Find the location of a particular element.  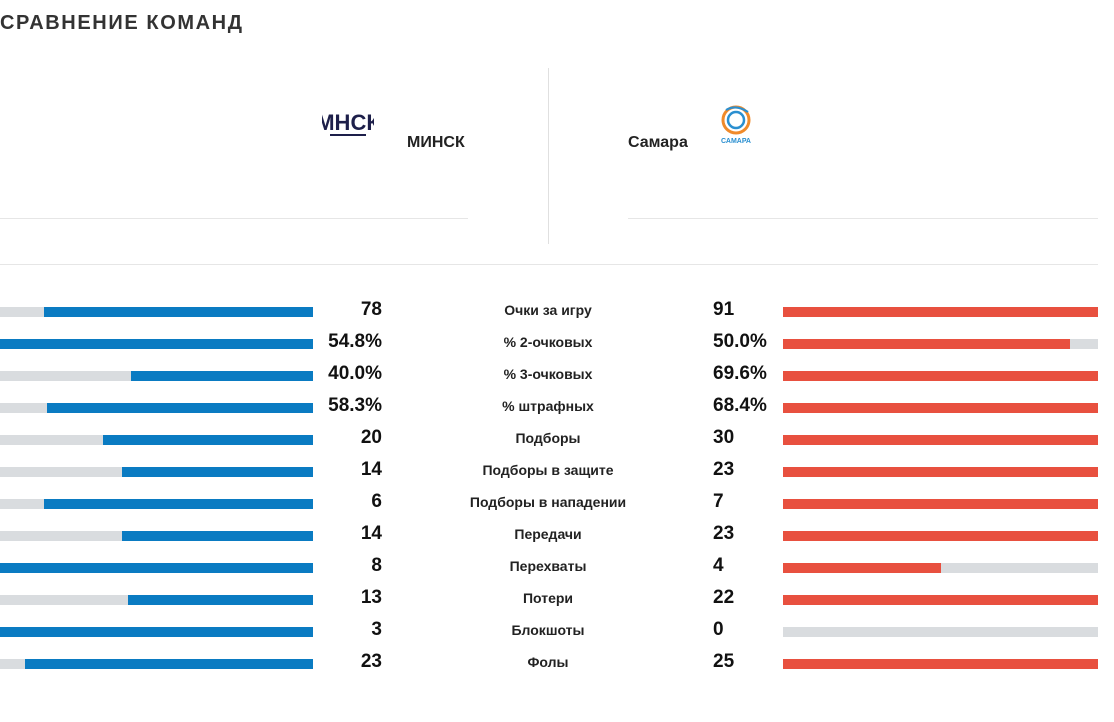

section-separator is located at coordinates (549, 264).